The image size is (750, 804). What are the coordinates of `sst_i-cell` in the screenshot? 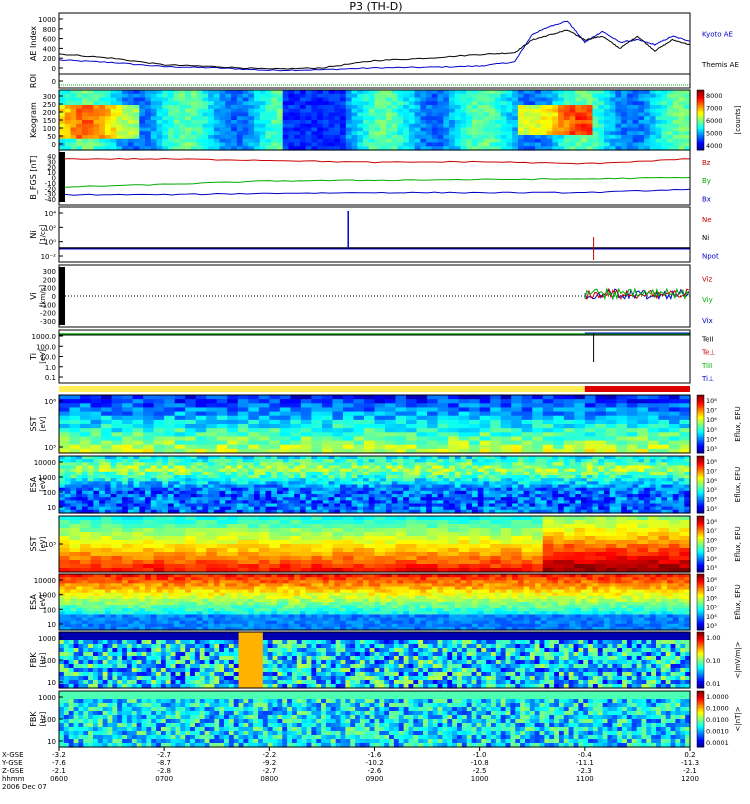 It's located at (117, 522).